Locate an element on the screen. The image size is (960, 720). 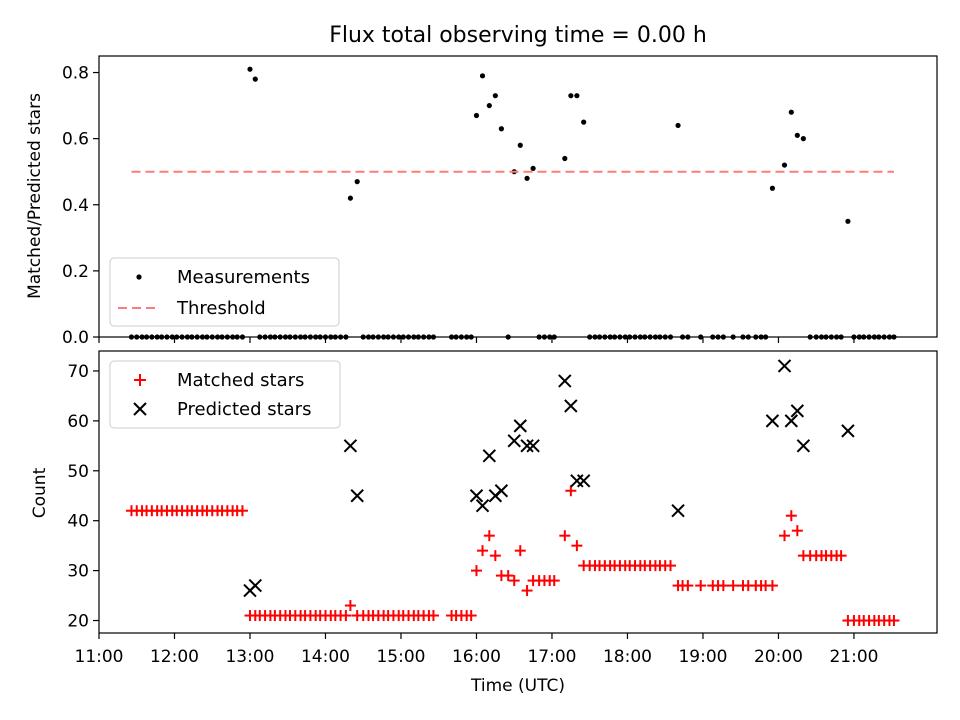
y-tick-label: 0.8 is located at coordinates (75, 74).